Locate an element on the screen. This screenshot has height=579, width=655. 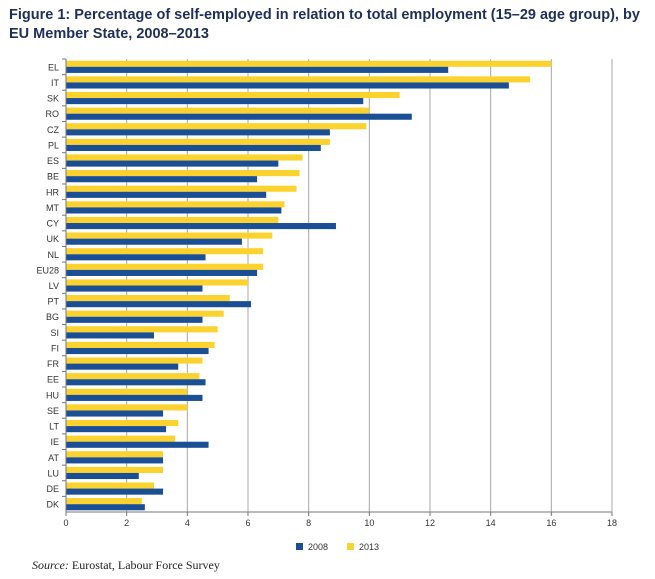
x-tick-label: 4 is located at coordinates (187, 523).